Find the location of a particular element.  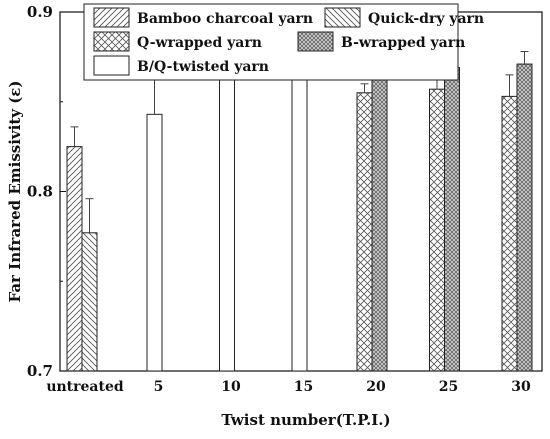

bar-bamboo-charcoal-yarn-untreated is located at coordinates (74, 259).